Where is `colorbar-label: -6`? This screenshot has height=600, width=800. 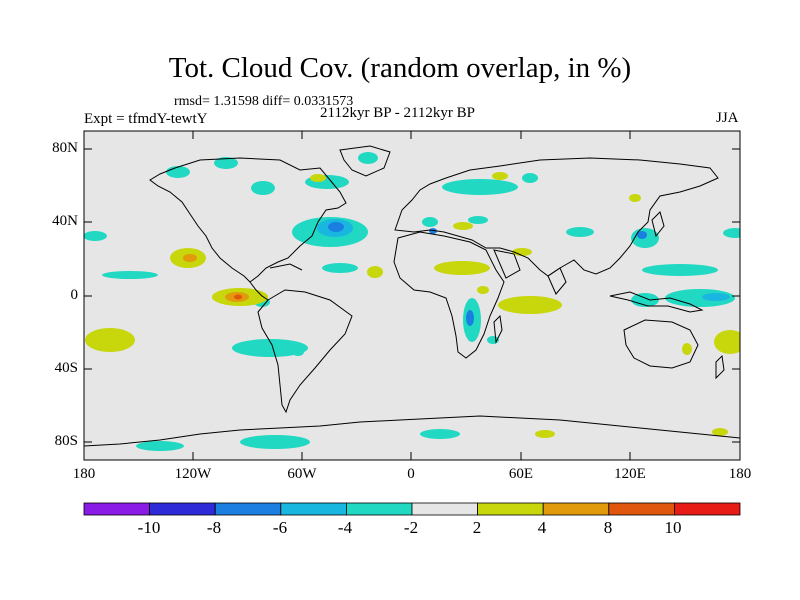
colorbar-label: -6 is located at coordinates (280, 527).